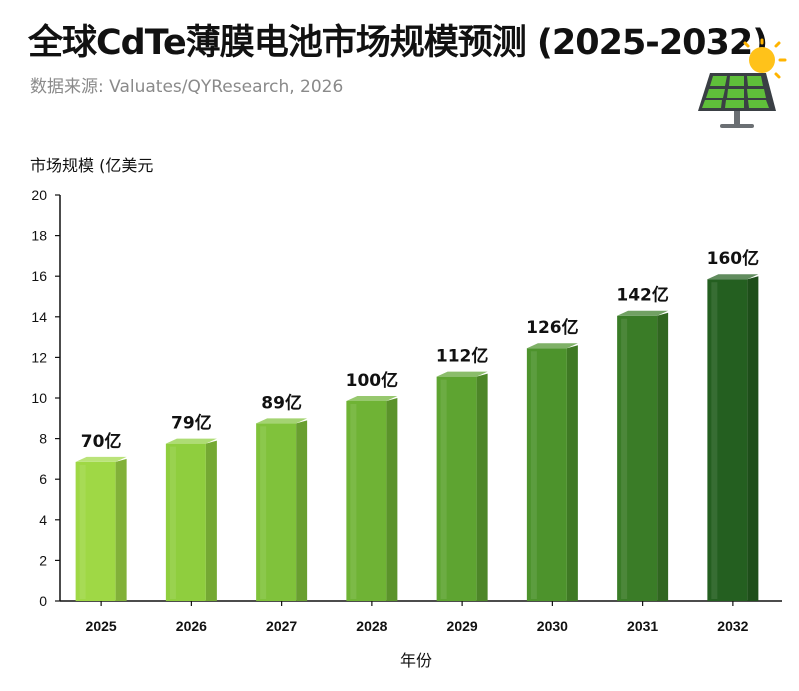 The width and height of the screenshot is (799, 691). I want to click on bar-top-2025, so click(101, 459).